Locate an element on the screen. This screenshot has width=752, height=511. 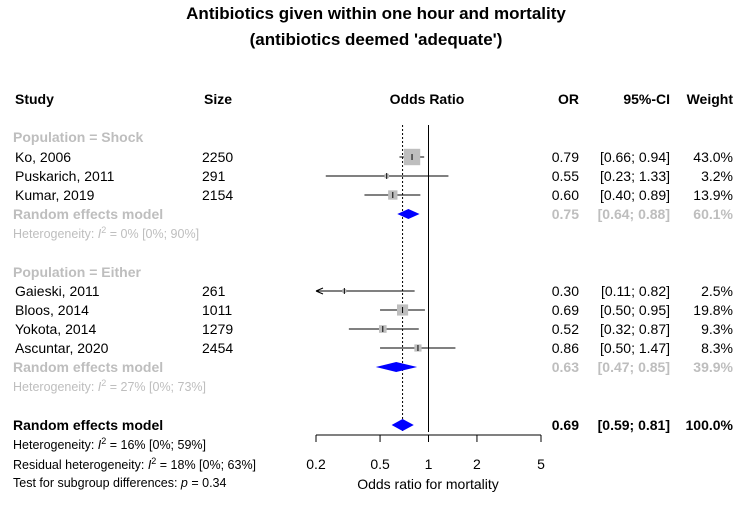
study-size: 1011 is located at coordinates (217, 310).